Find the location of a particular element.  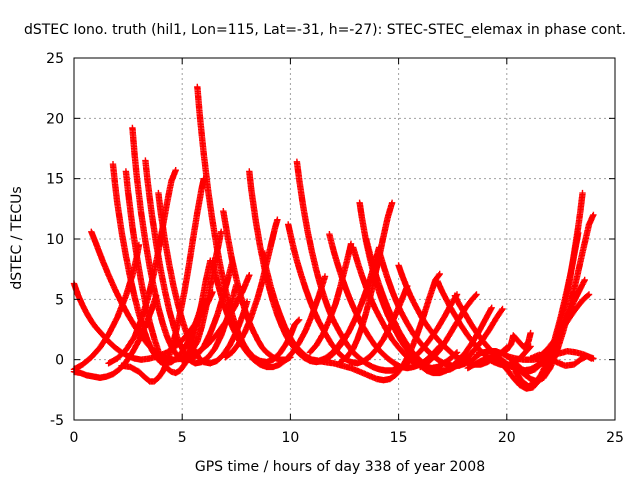

x-tick-label: 10 is located at coordinates (290, 438).